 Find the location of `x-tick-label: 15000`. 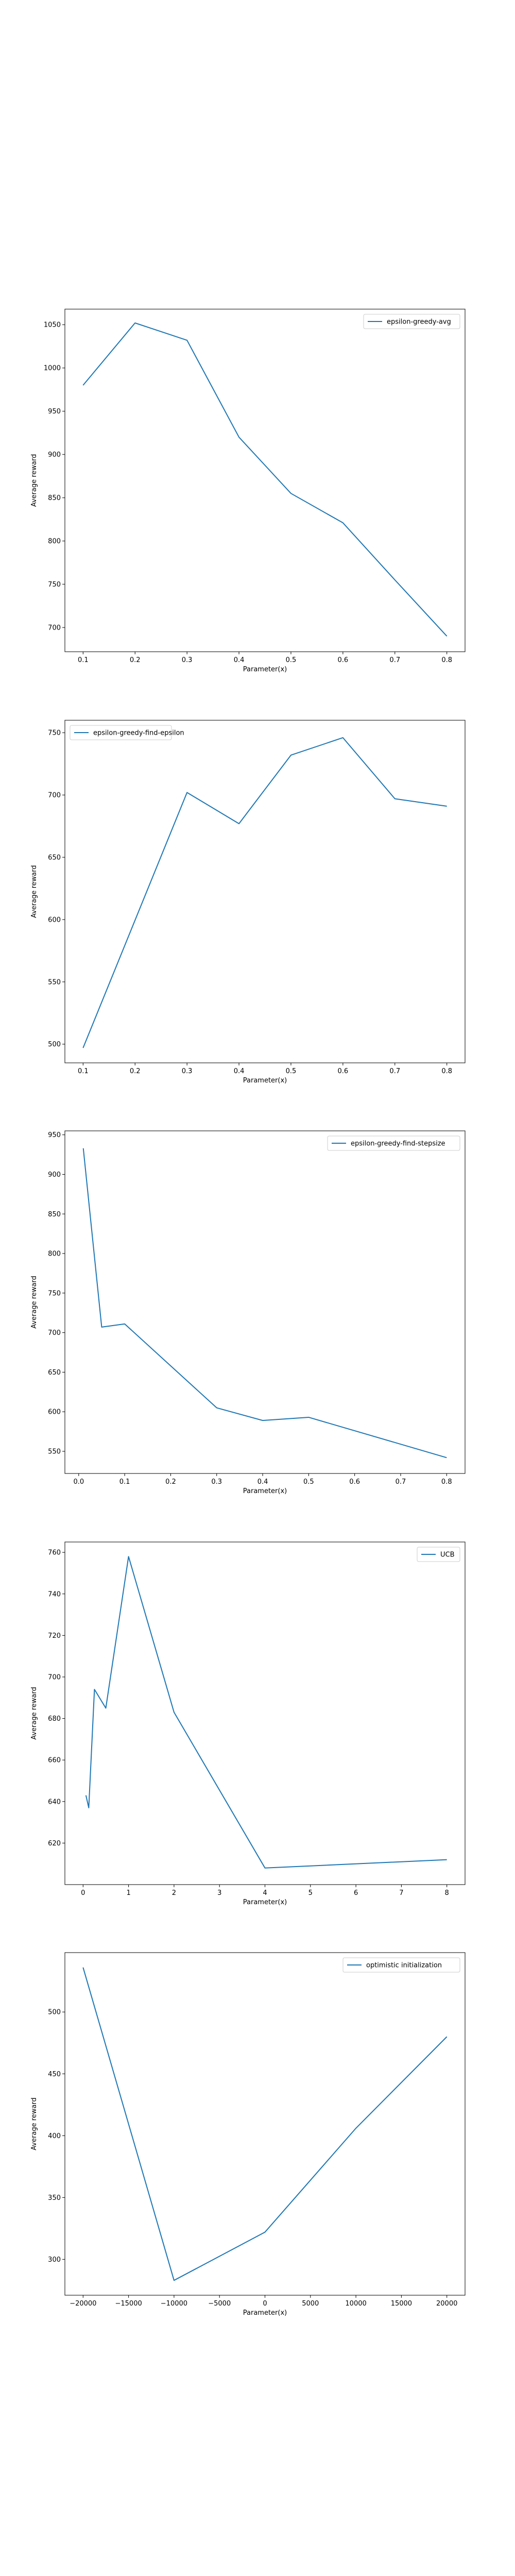

x-tick-label: 15000 is located at coordinates (402, 2304).